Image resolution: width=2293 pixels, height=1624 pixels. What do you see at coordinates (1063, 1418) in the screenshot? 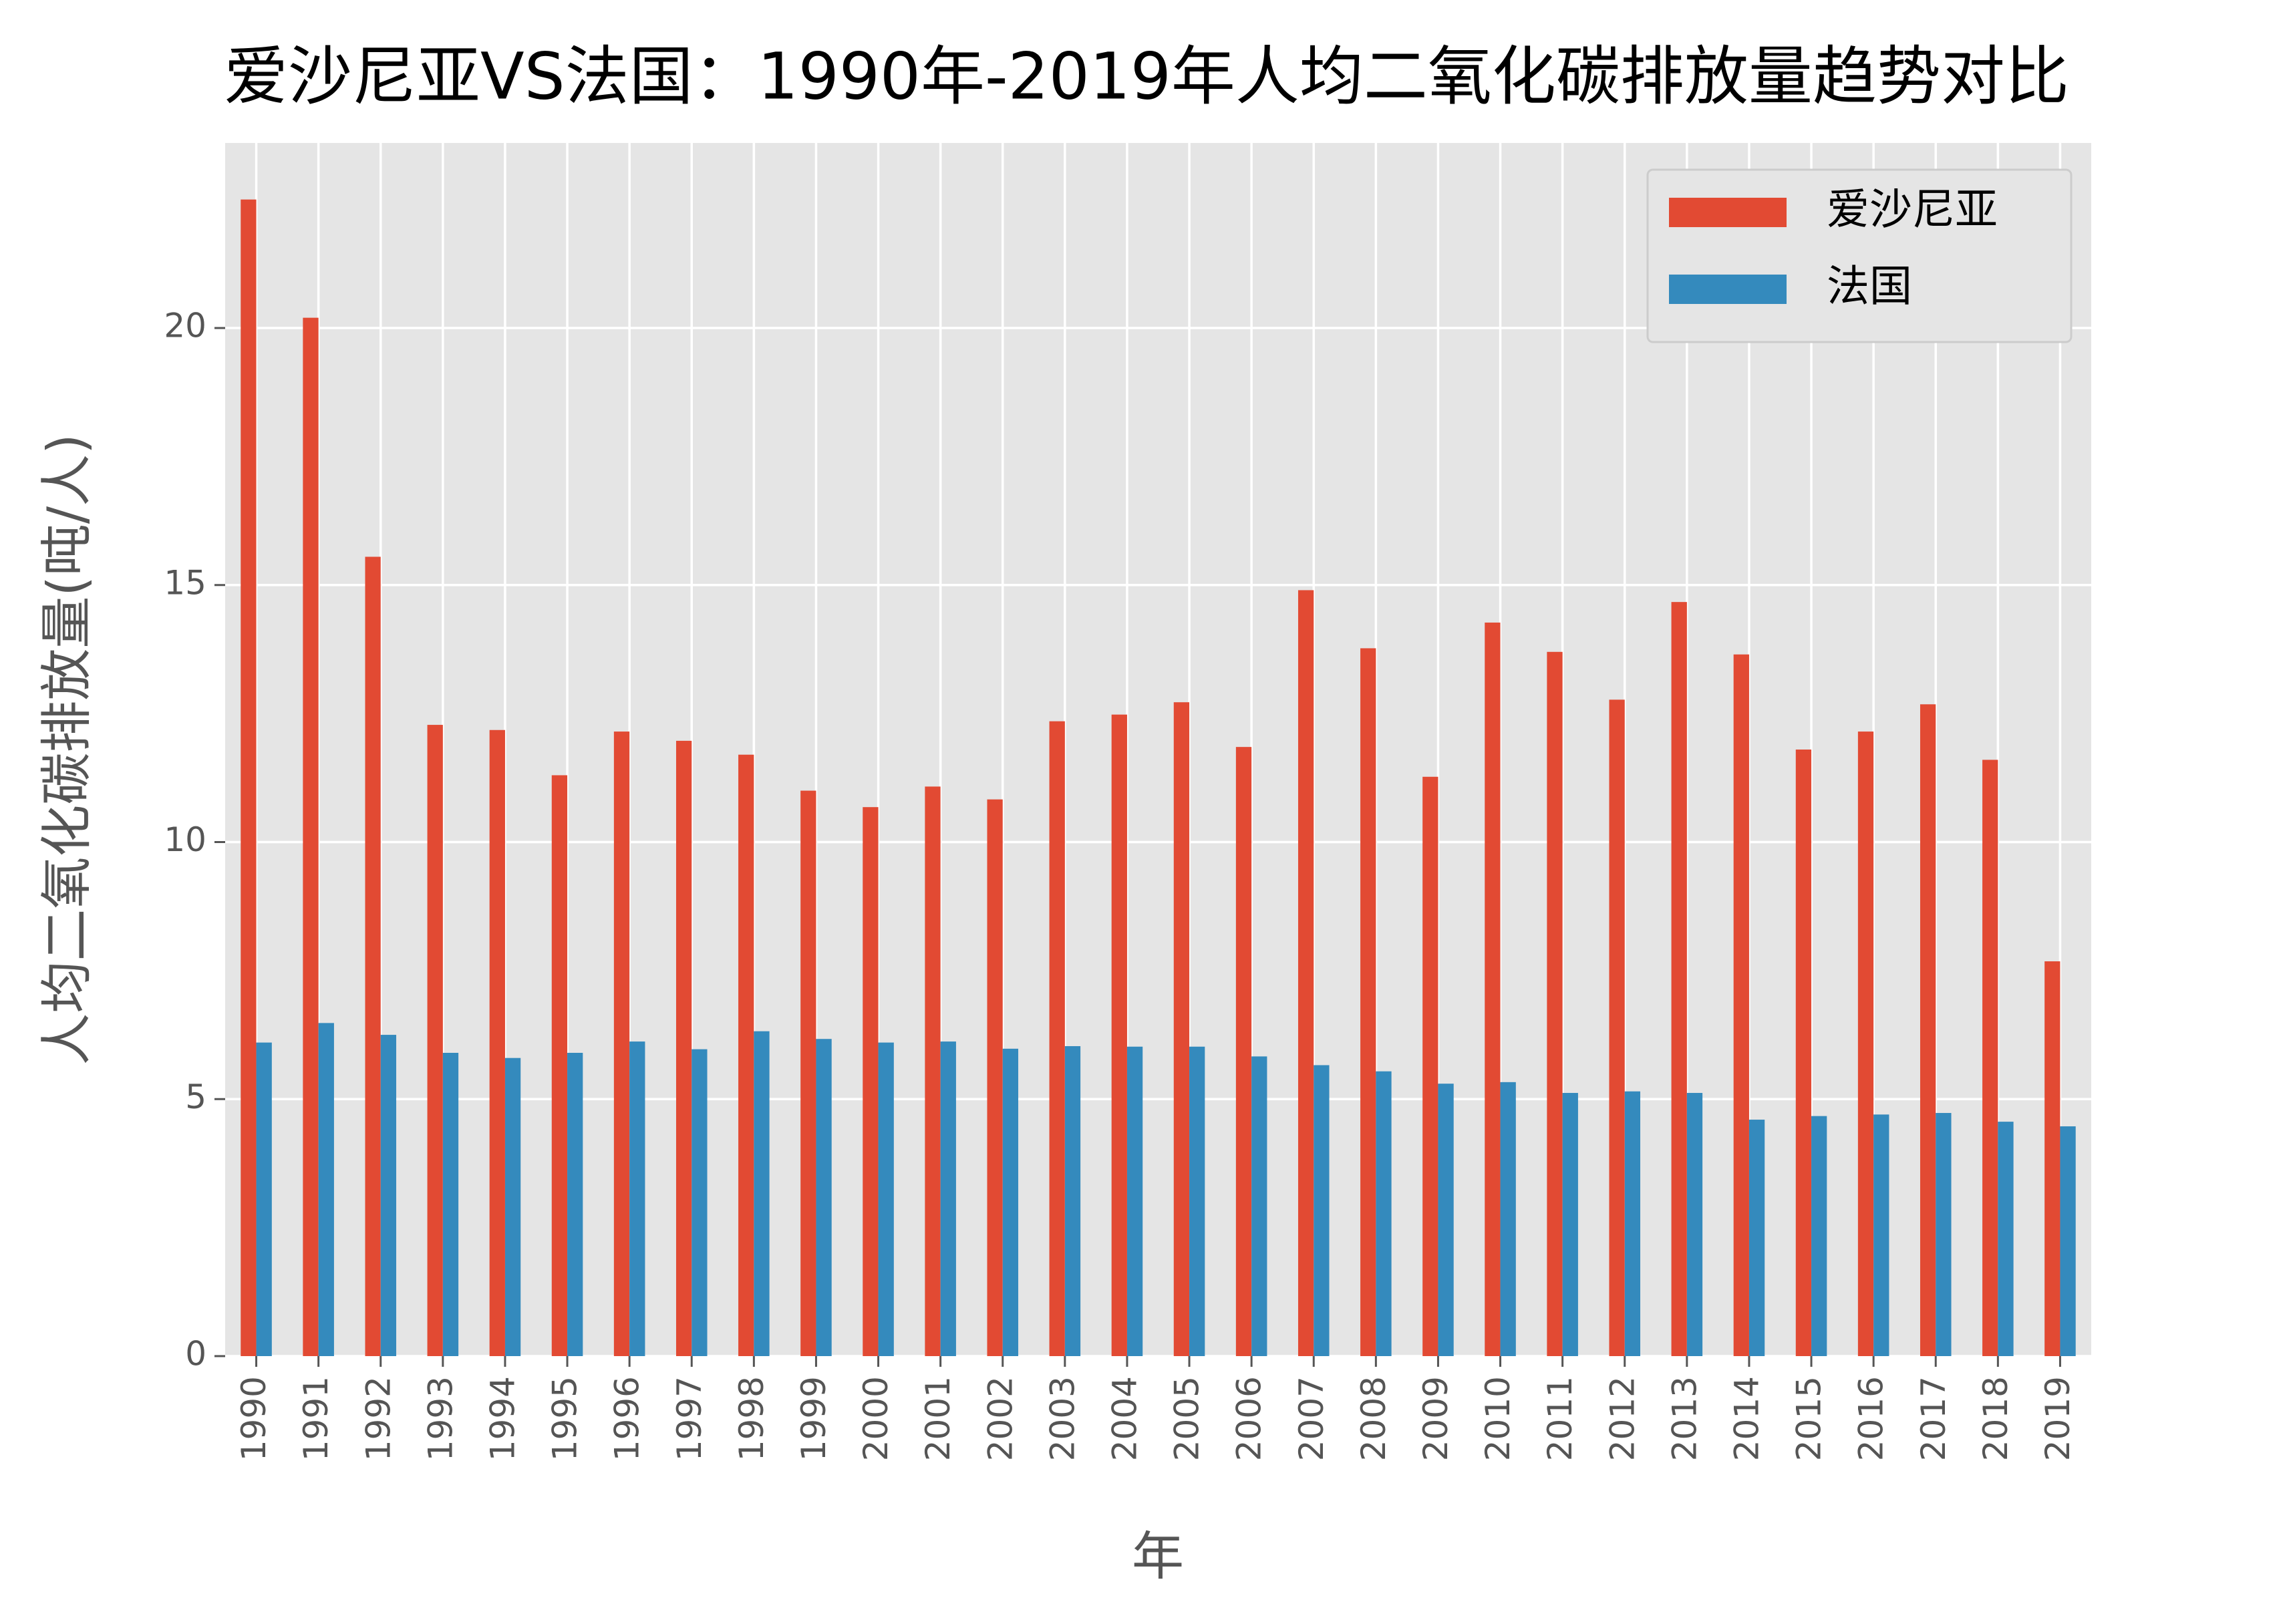
I see `x-tick-label: 2003` at bounding box center [1063, 1418].